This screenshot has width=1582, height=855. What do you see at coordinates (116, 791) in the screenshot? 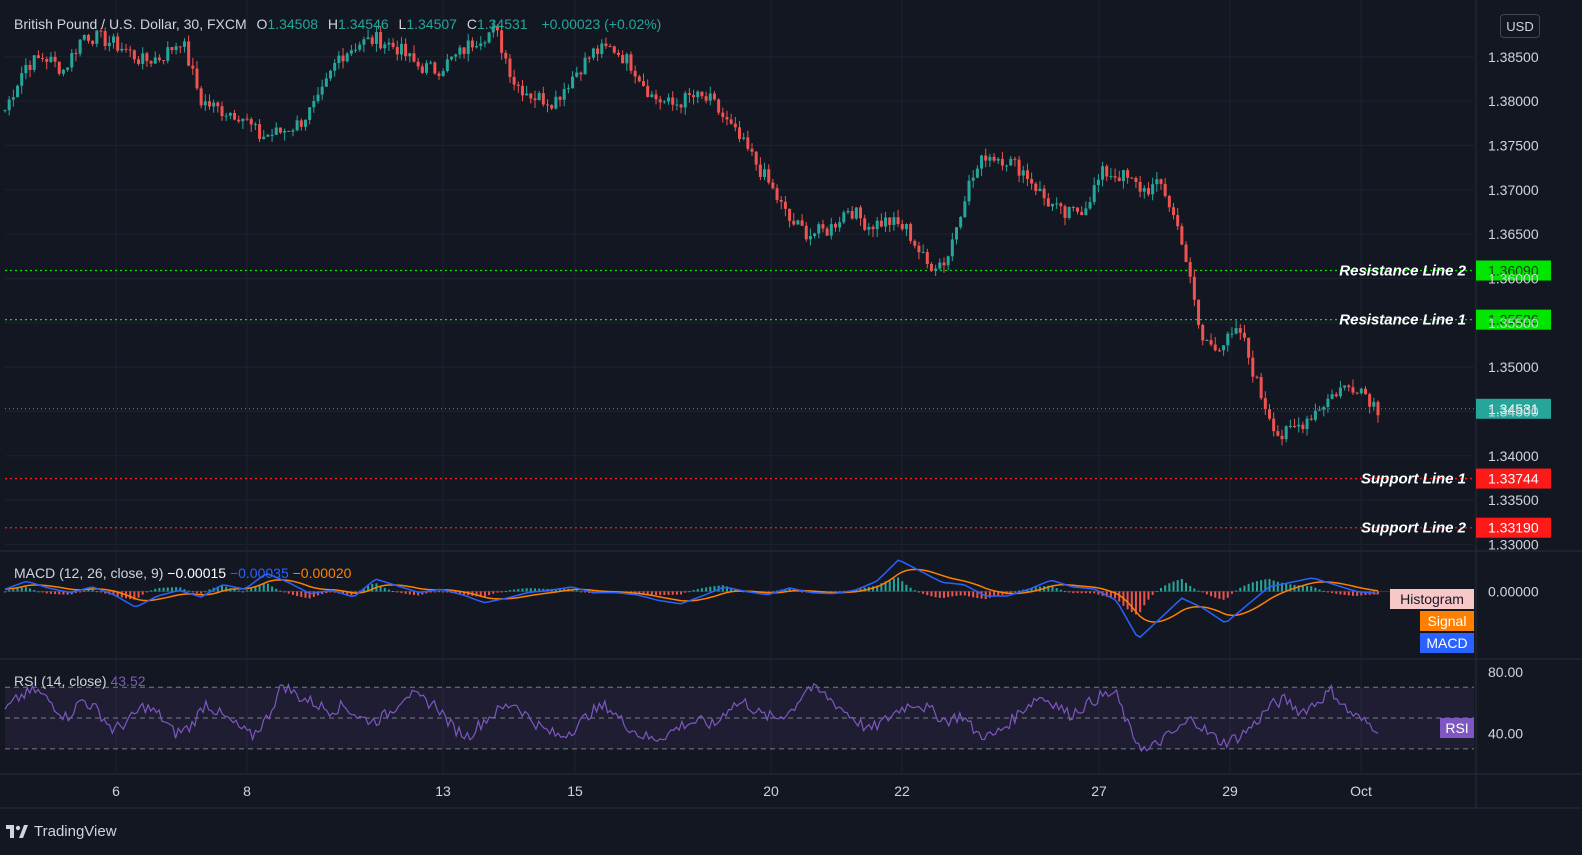
I see `x-tick-label: 6` at bounding box center [116, 791].